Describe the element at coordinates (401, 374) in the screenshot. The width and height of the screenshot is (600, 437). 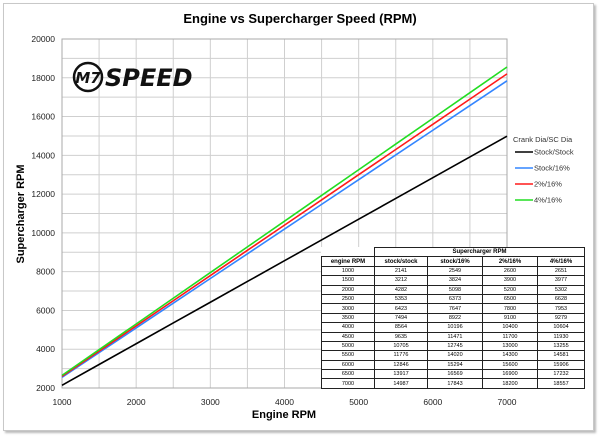
I see `table-cell: 13917` at that location.